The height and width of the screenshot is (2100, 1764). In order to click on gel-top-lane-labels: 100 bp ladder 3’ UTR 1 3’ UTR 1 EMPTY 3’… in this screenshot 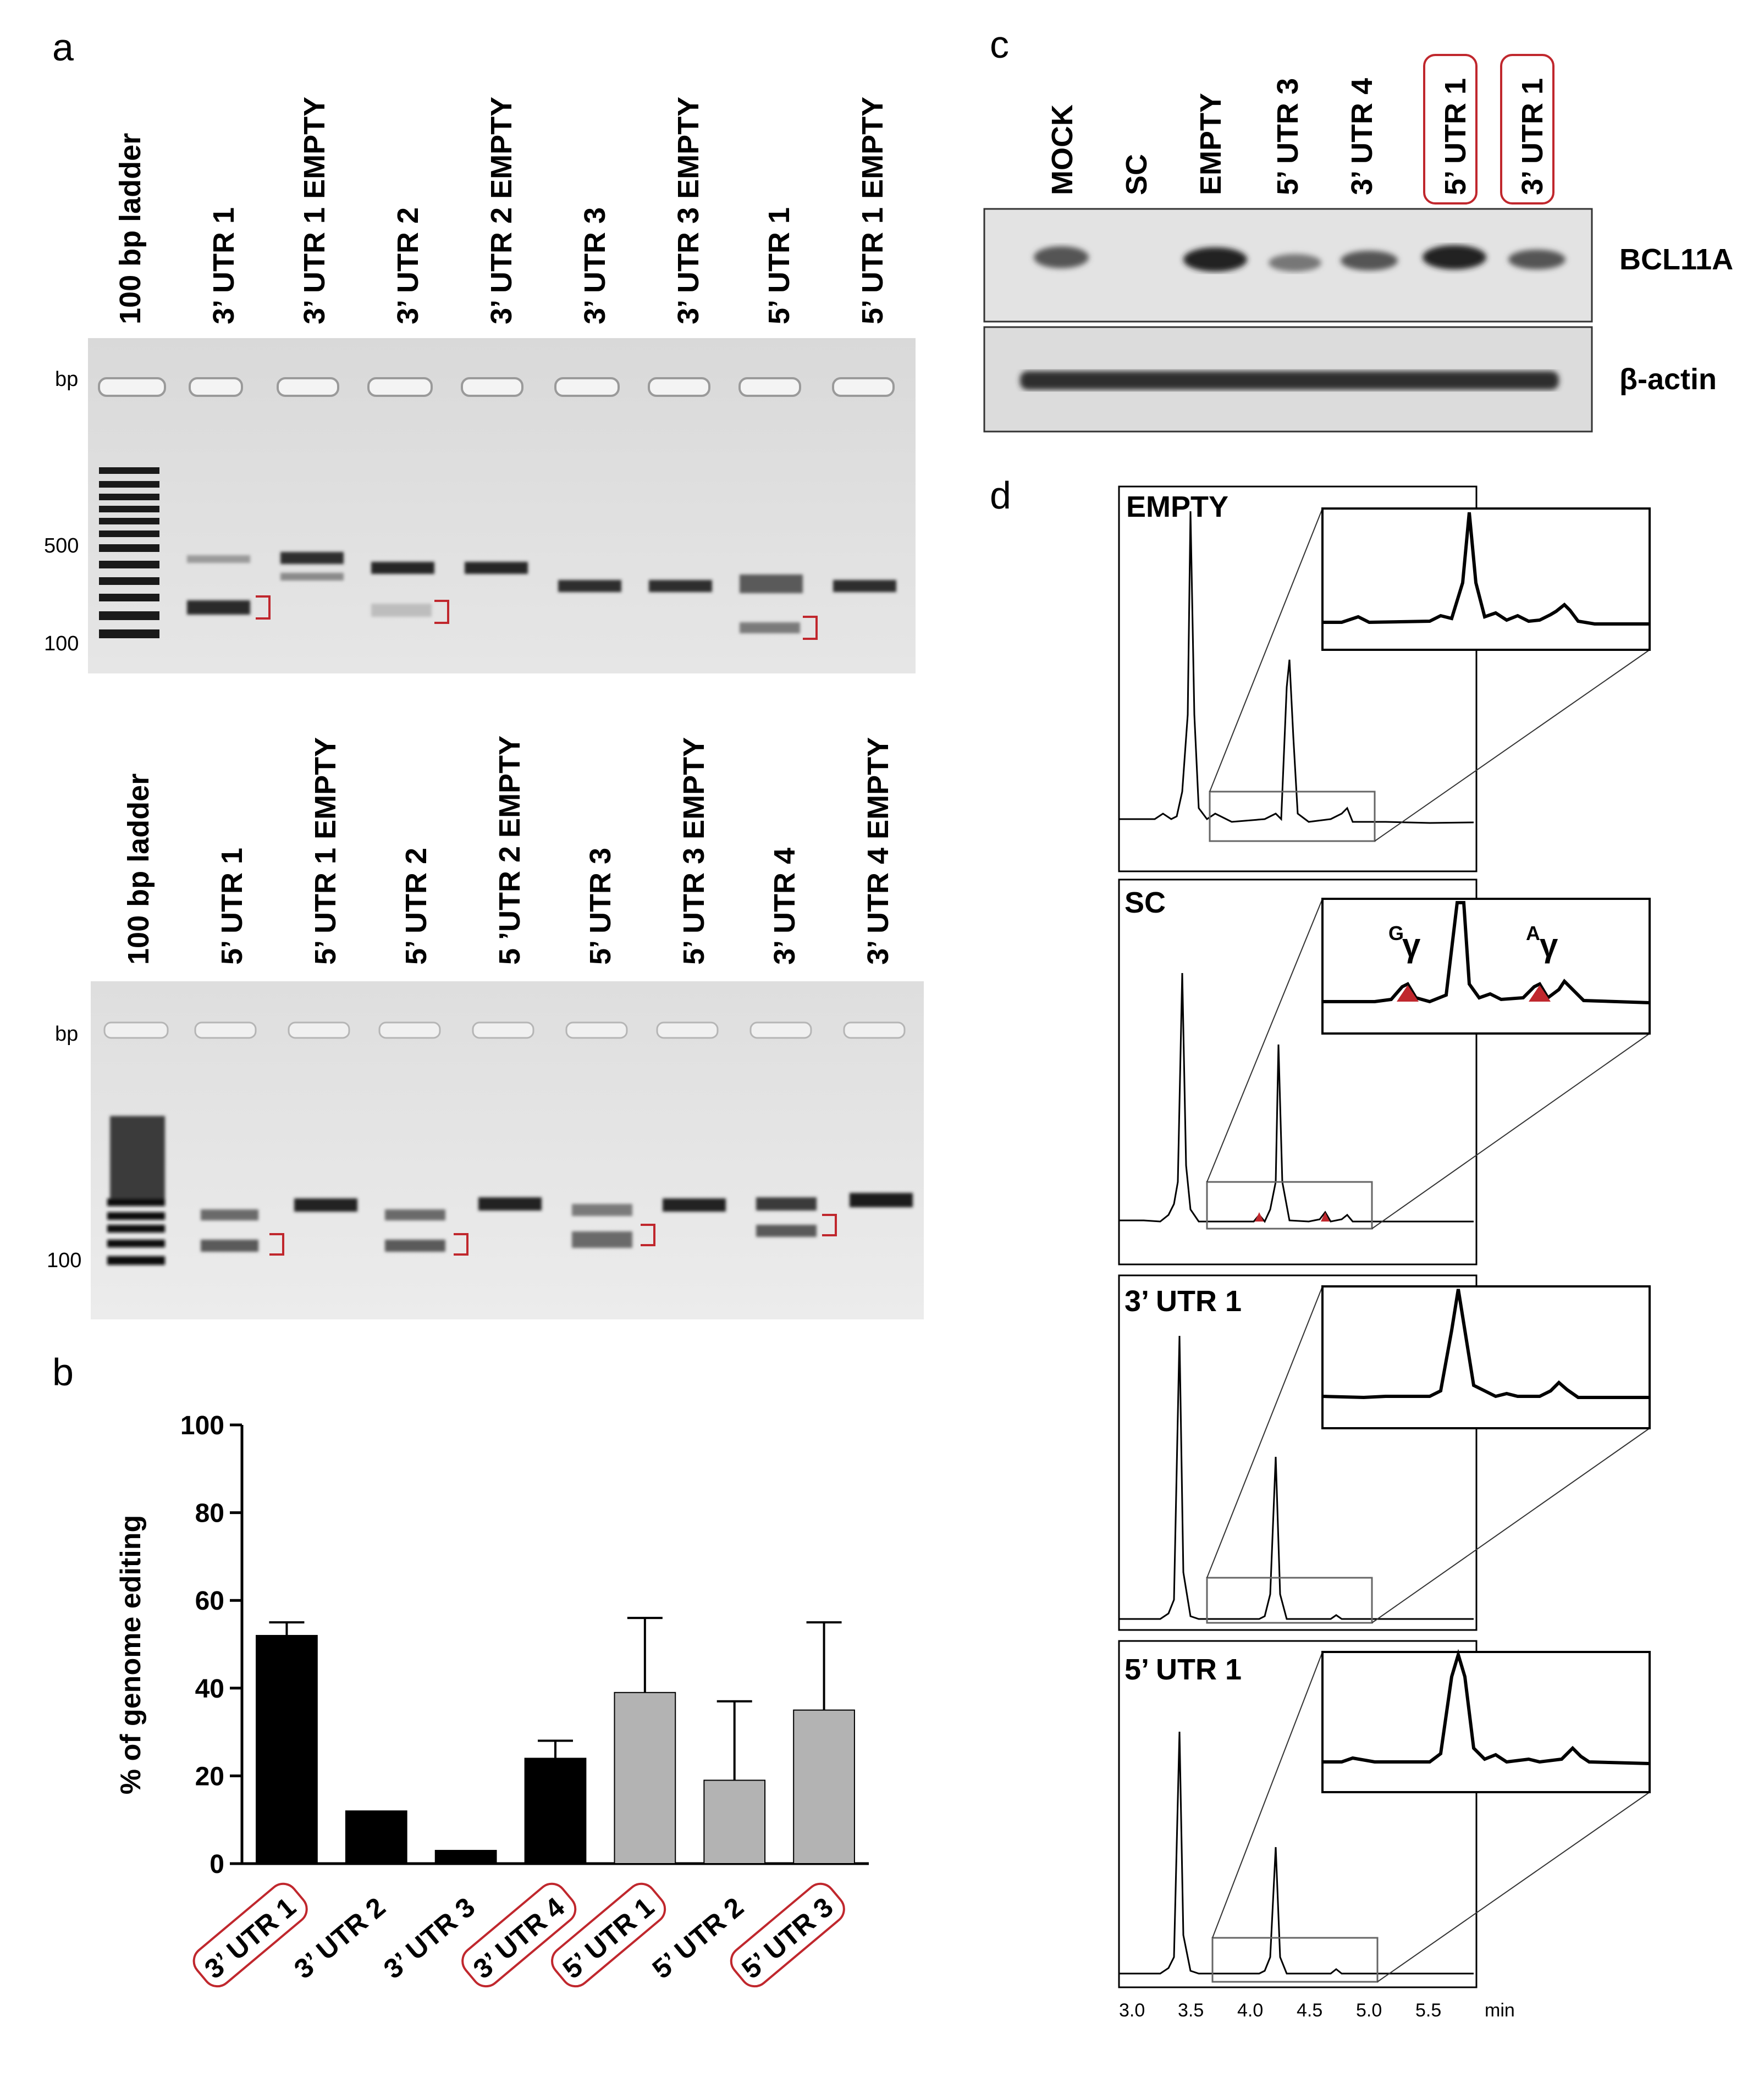, I will do `click(501, 210)`.